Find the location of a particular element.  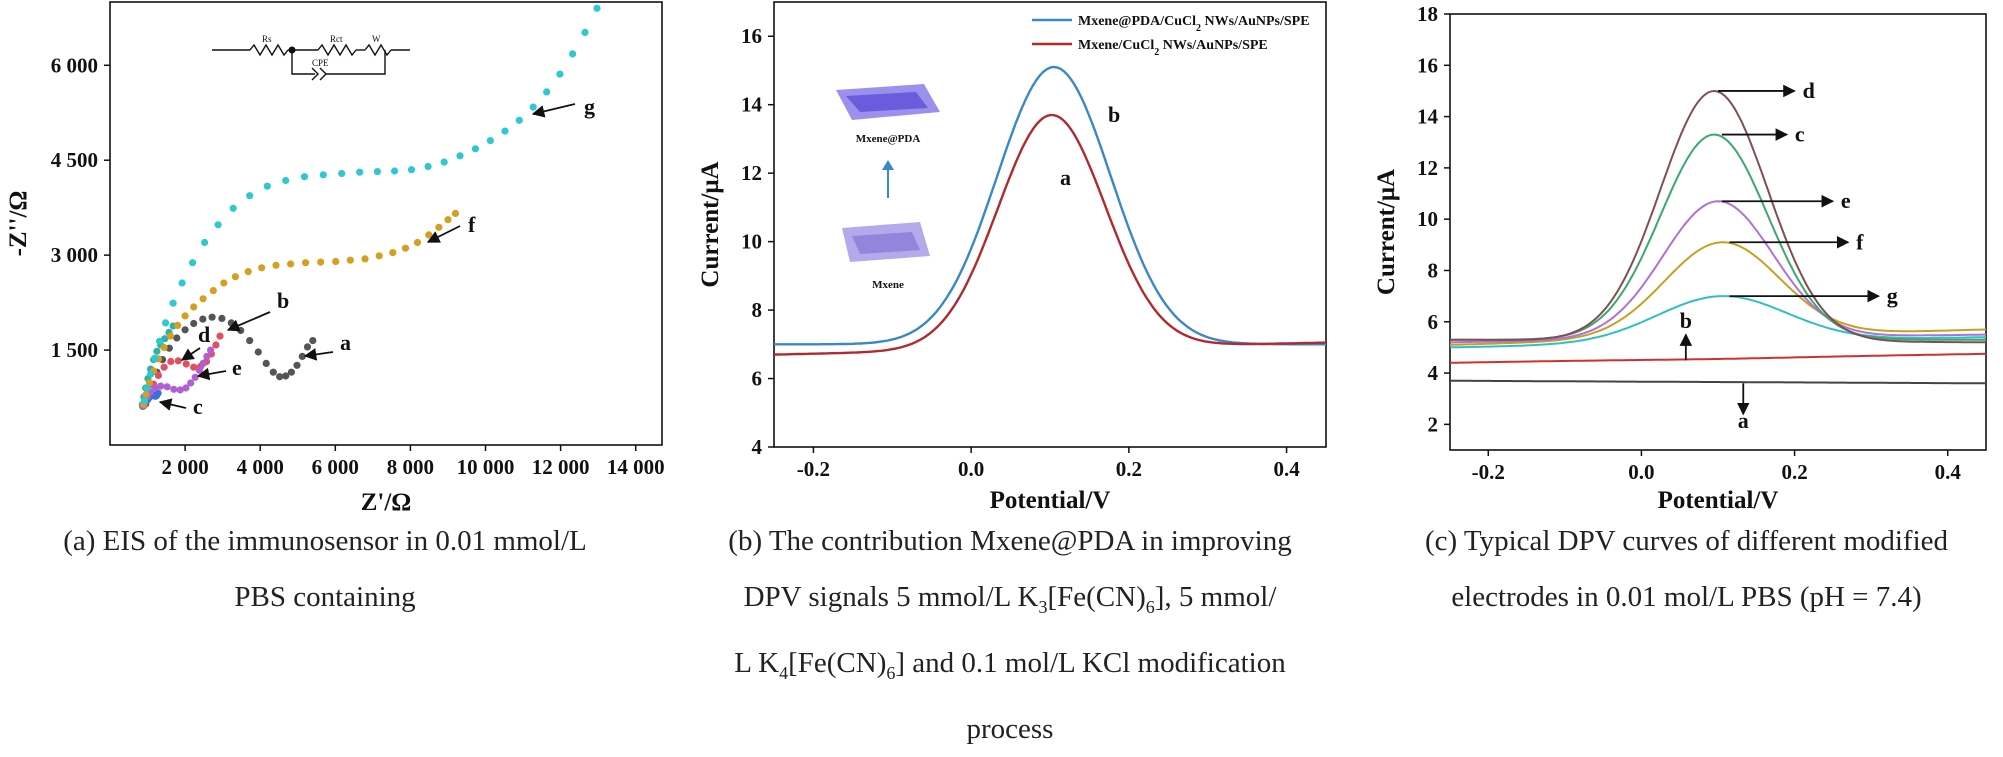

y-tick-label: 18 is located at coordinates (1427, 14).